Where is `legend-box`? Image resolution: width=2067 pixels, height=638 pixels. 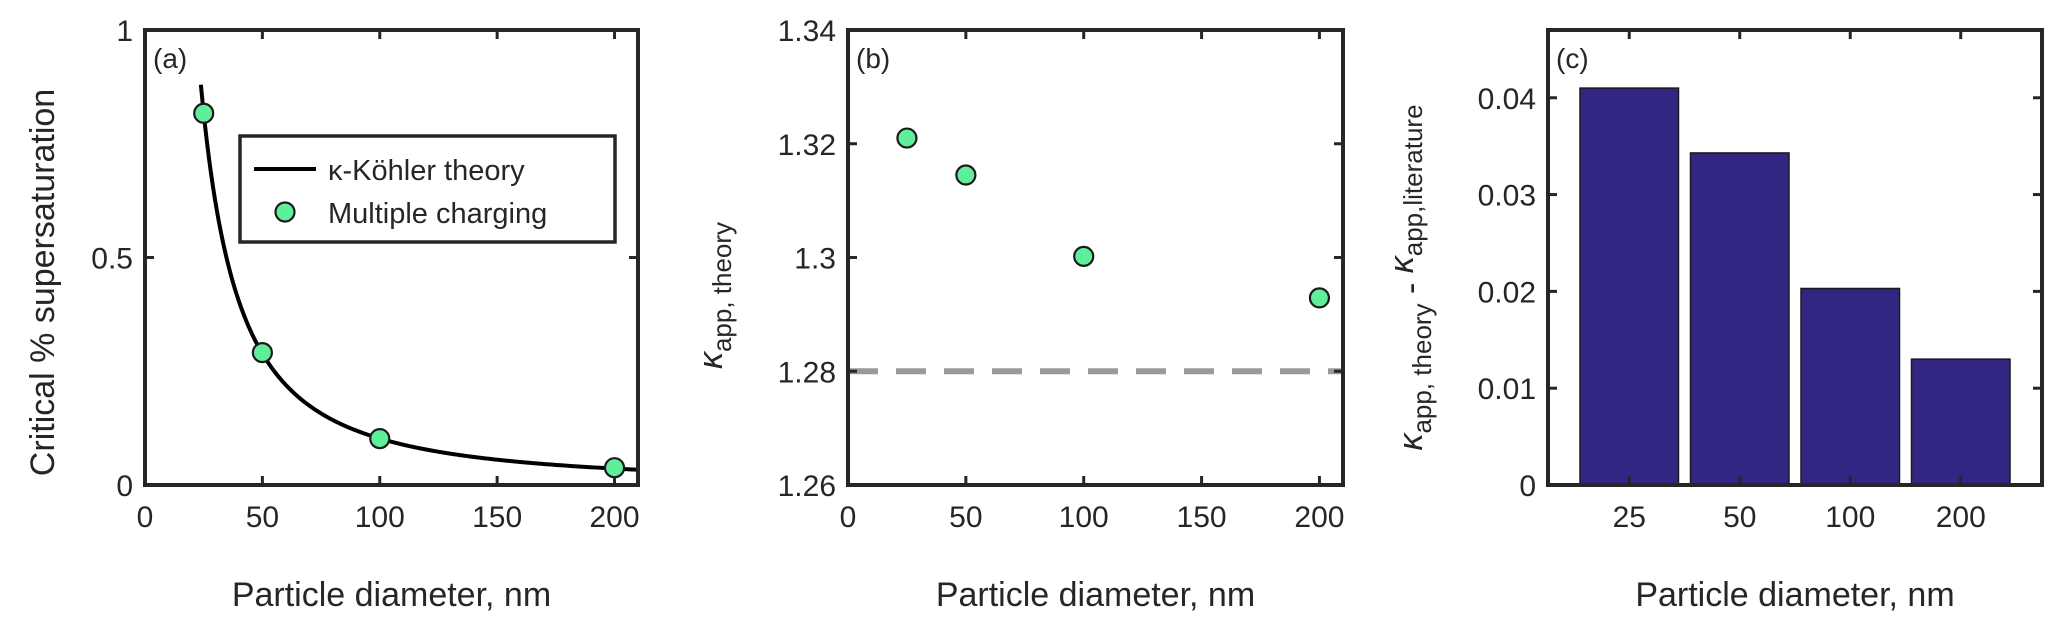
legend-box is located at coordinates (427, 189).